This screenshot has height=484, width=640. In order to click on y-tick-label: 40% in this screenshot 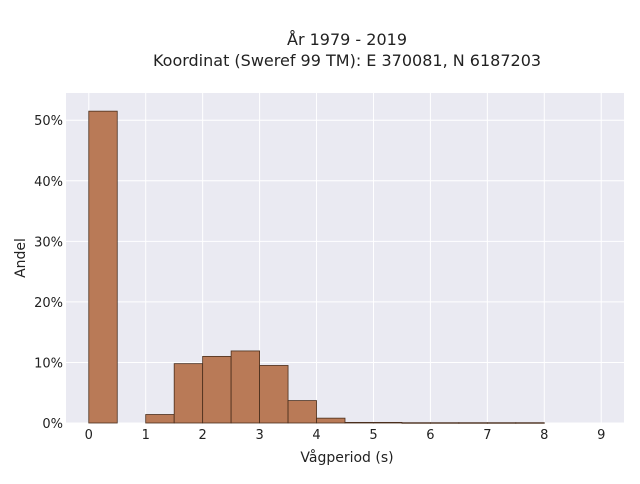, I will do `click(48, 182)`.